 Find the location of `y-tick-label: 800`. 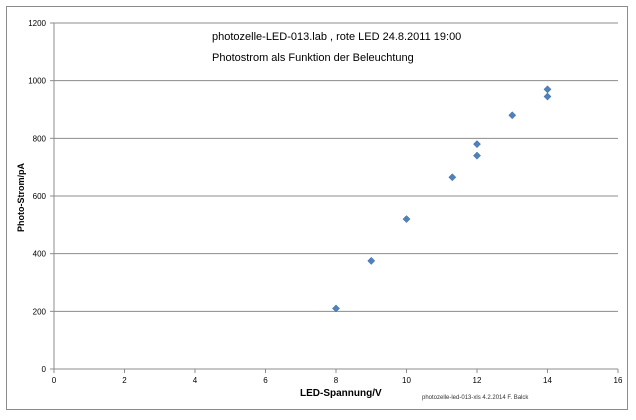

y-tick-label: 800 is located at coordinates (40, 138).